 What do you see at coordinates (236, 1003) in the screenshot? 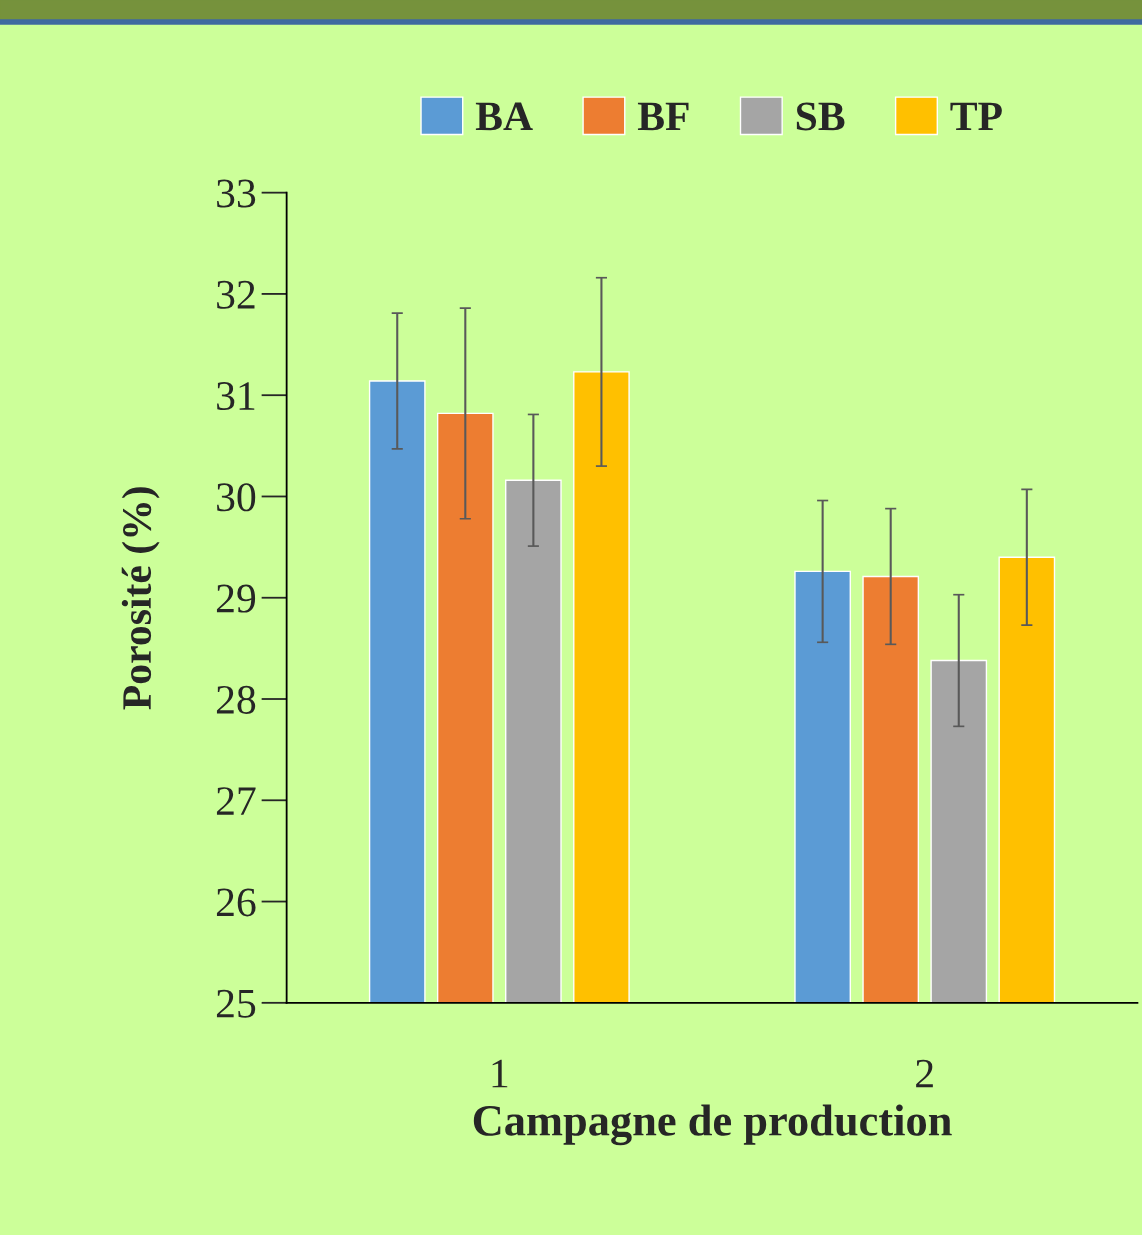
I see `y-tick-label: 25` at bounding box center [236, 1003].